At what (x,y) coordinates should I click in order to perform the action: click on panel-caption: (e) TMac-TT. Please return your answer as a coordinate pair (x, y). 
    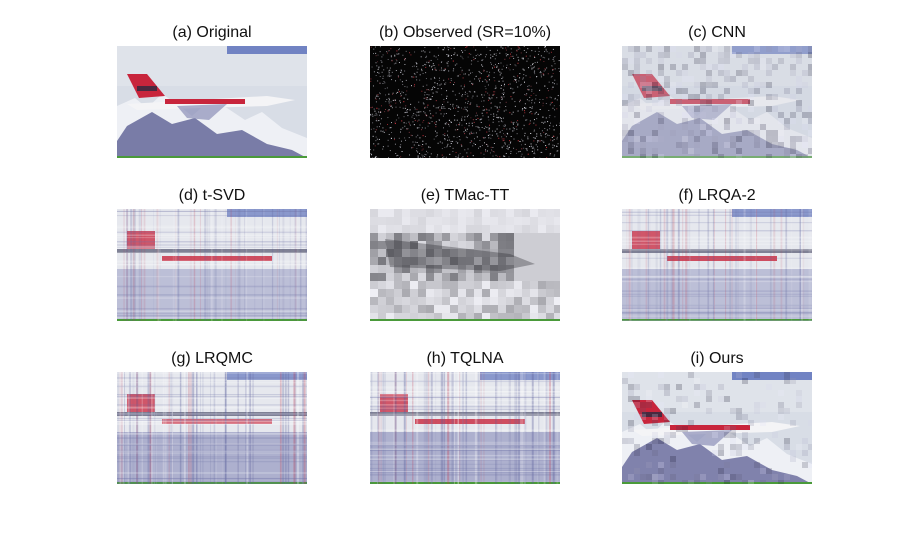
    Looking at the image, I should click on (465, 195).